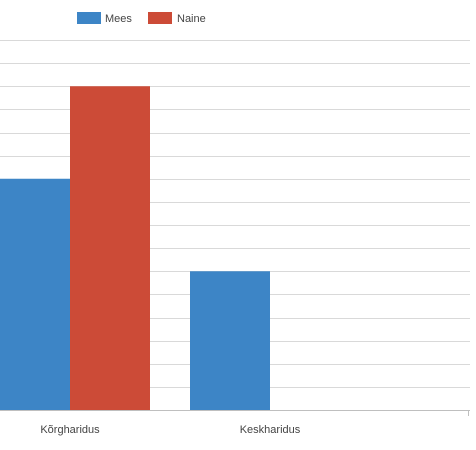  What do you see at coordinates (160, 18) in the screenshot?
I see `legend-swatch-naine` at bounding box center [160, 18].